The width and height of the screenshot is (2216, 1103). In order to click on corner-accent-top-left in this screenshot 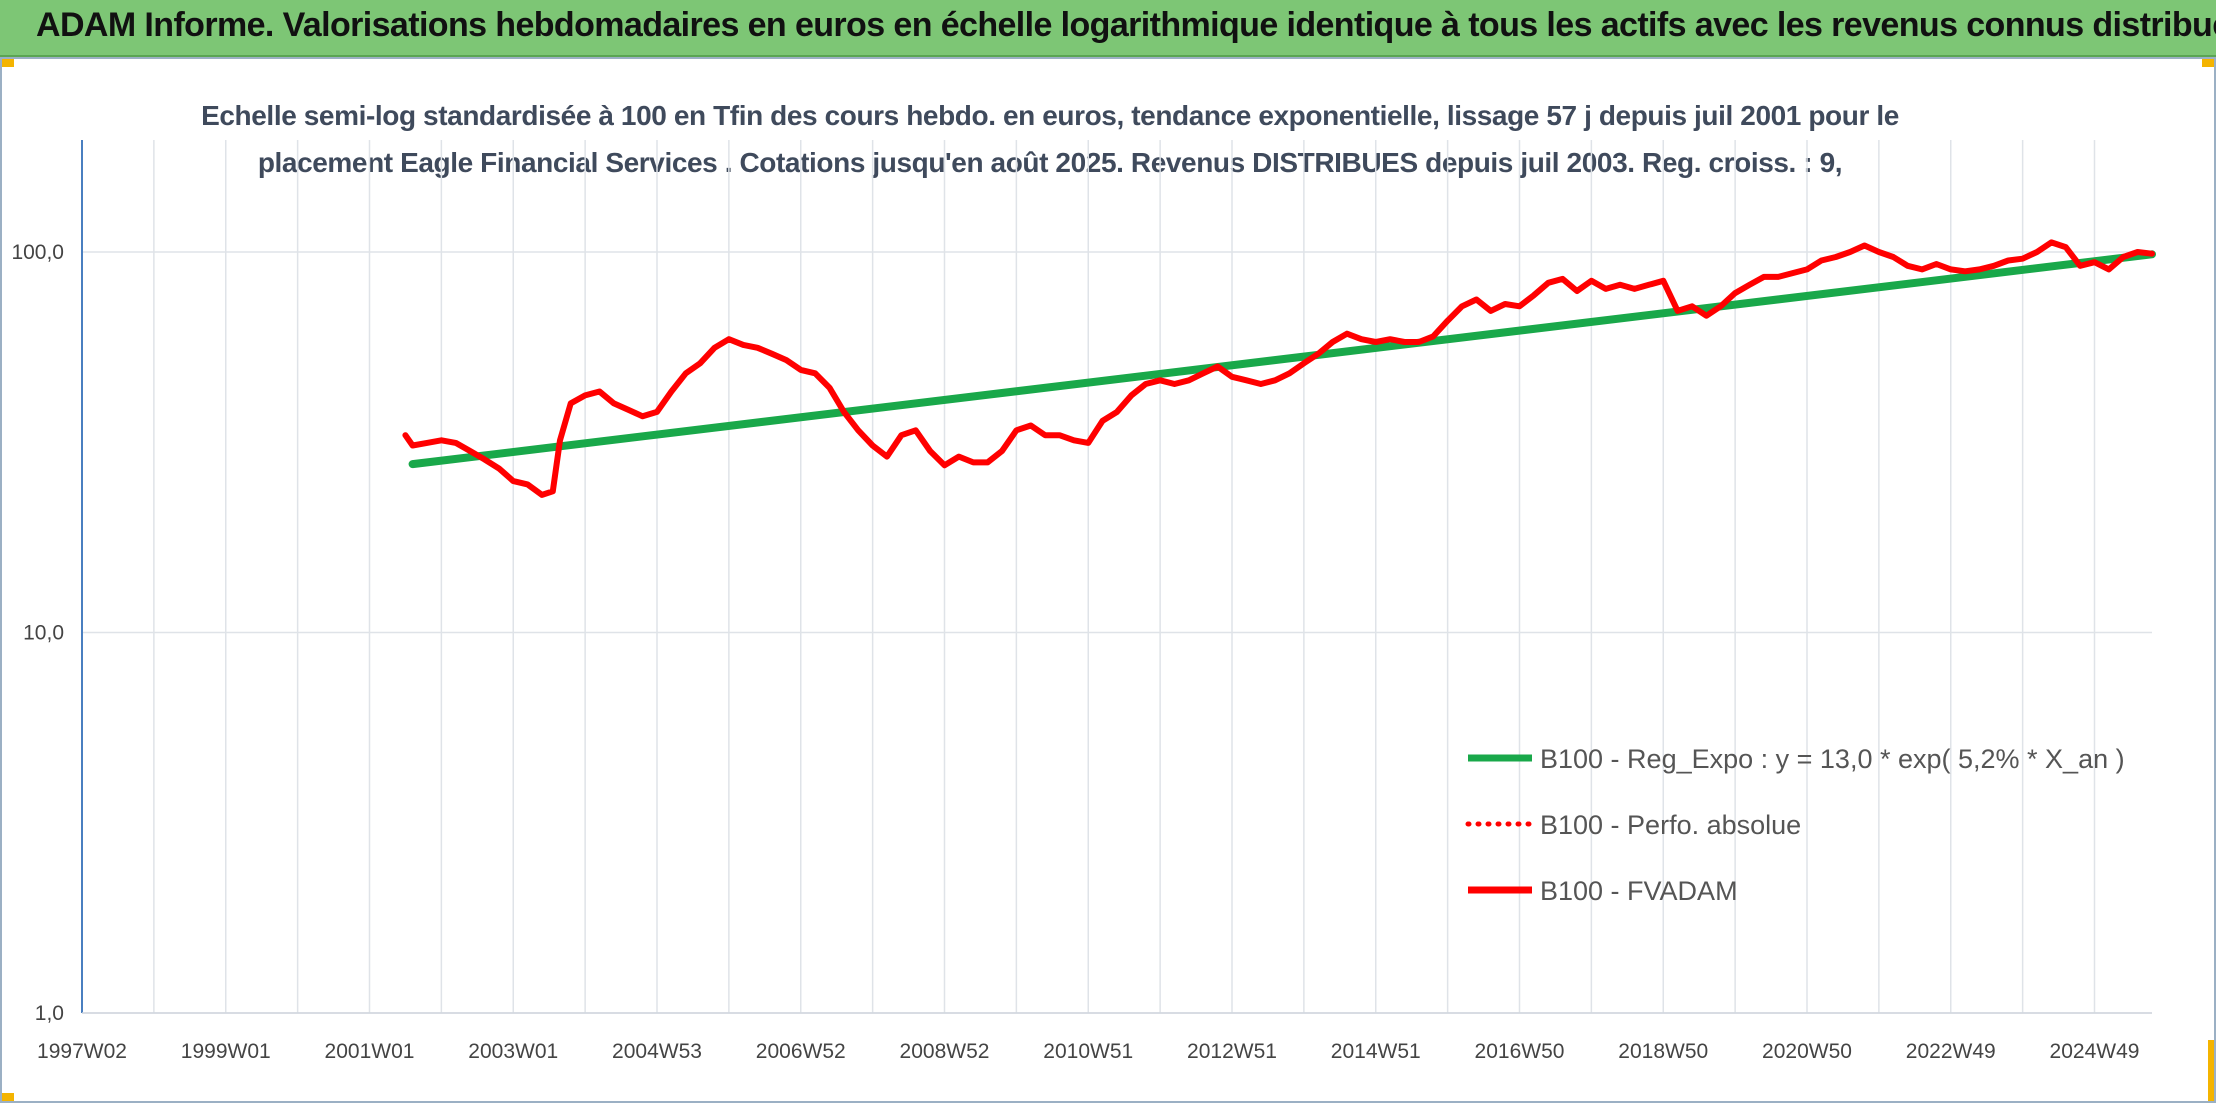, I will do `click(7, 62)`.